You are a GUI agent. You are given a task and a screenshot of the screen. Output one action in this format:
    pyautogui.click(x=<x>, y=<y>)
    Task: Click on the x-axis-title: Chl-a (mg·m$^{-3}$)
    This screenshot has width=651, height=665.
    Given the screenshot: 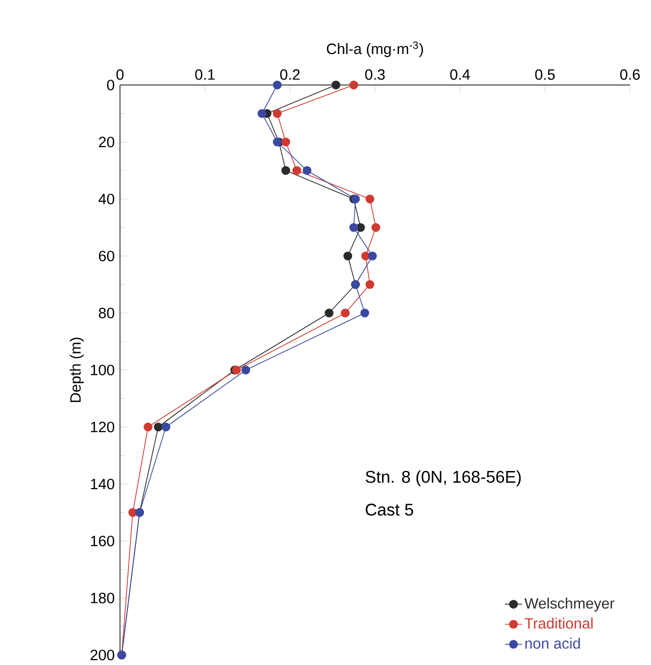 What is the action you would take?
    pyautogui.click(x=374, y=49)
    